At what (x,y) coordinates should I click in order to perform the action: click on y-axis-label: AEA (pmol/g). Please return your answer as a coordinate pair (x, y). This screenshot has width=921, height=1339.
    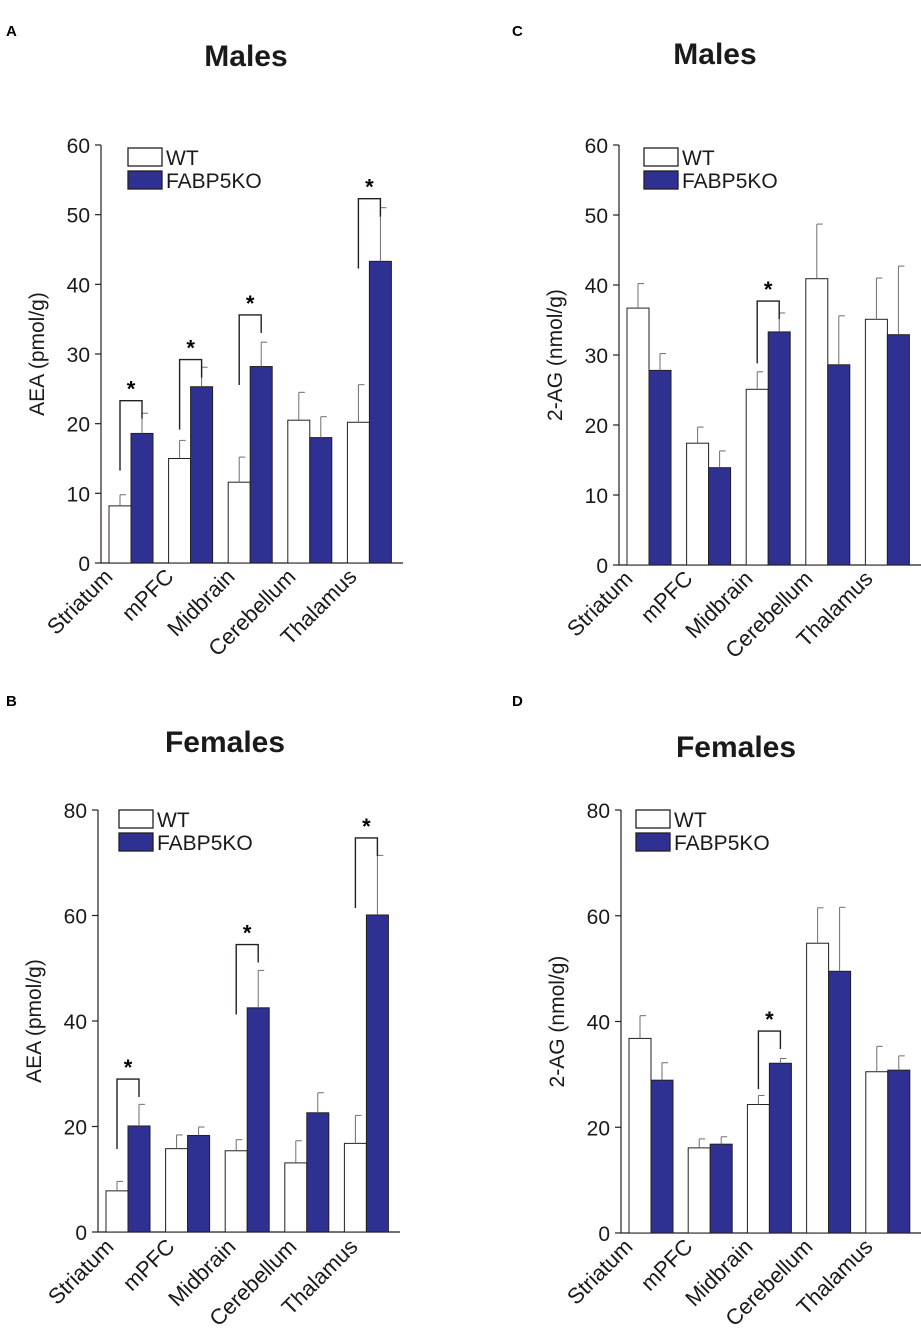
    Looking at the image, I should click on (37, 354).